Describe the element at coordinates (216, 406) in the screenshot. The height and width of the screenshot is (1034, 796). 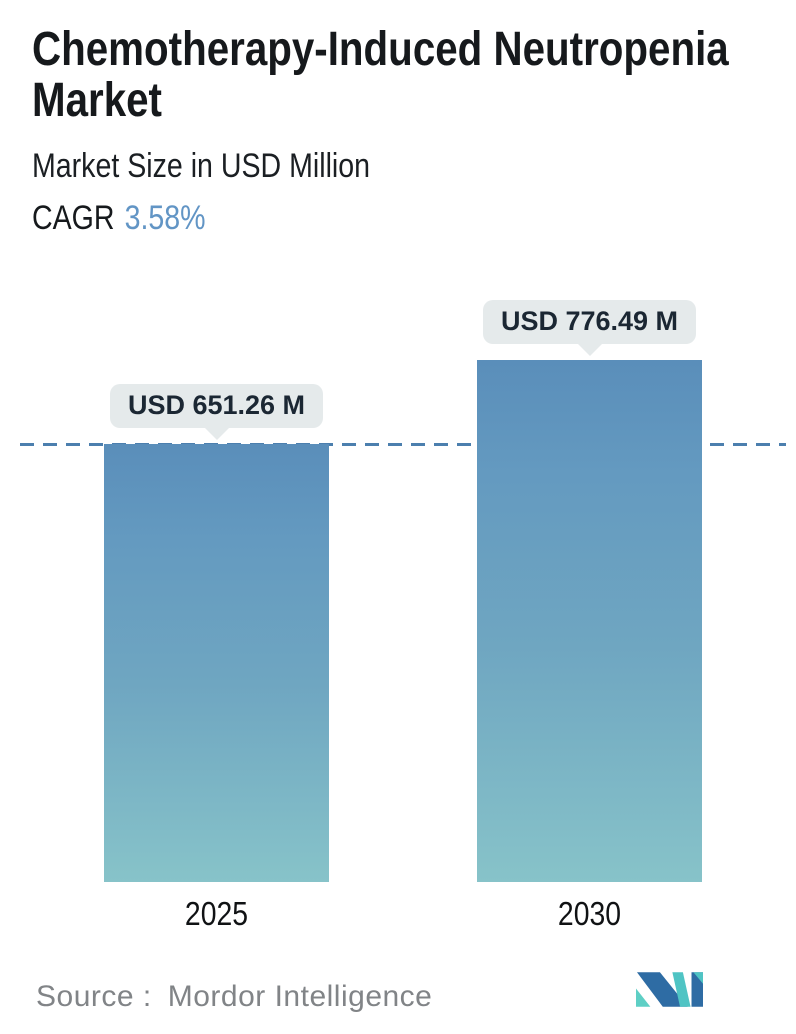
I see `value-callout: USD 651.26 M` at that location.